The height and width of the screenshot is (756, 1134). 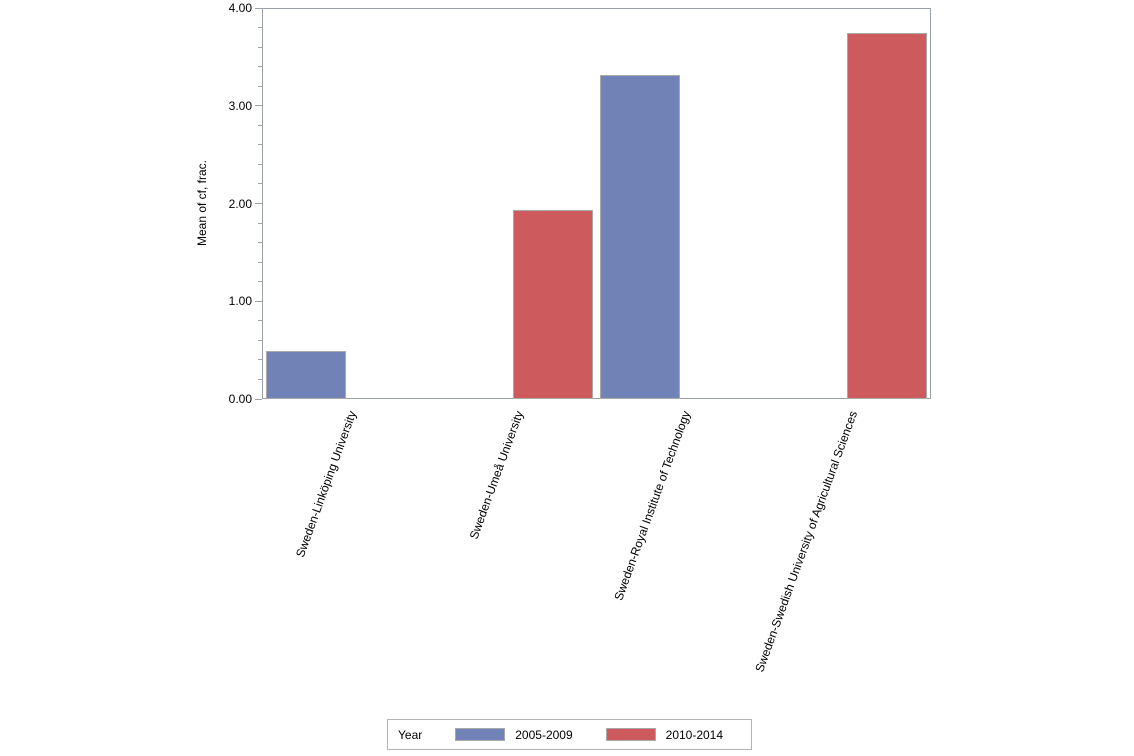 I want to click on legend: Year 2005-2009 2010-2014, so click(x=569, y=734).